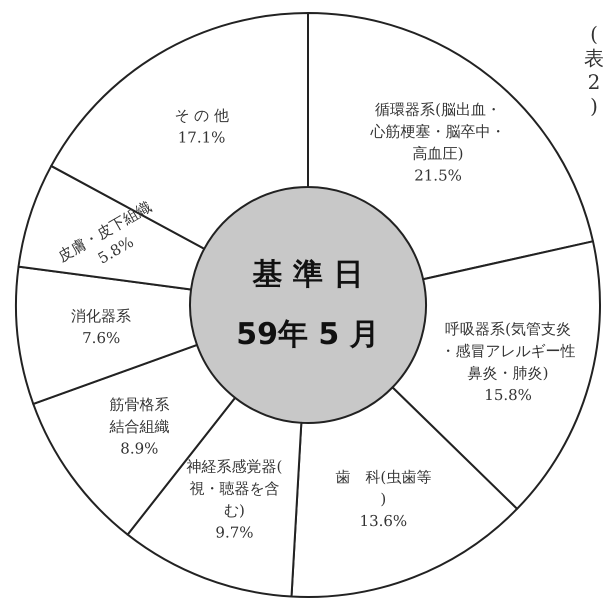 The height and width of the screenshot is (608, 612). I want to click on data-label: 7.6%, so click(101, 338).